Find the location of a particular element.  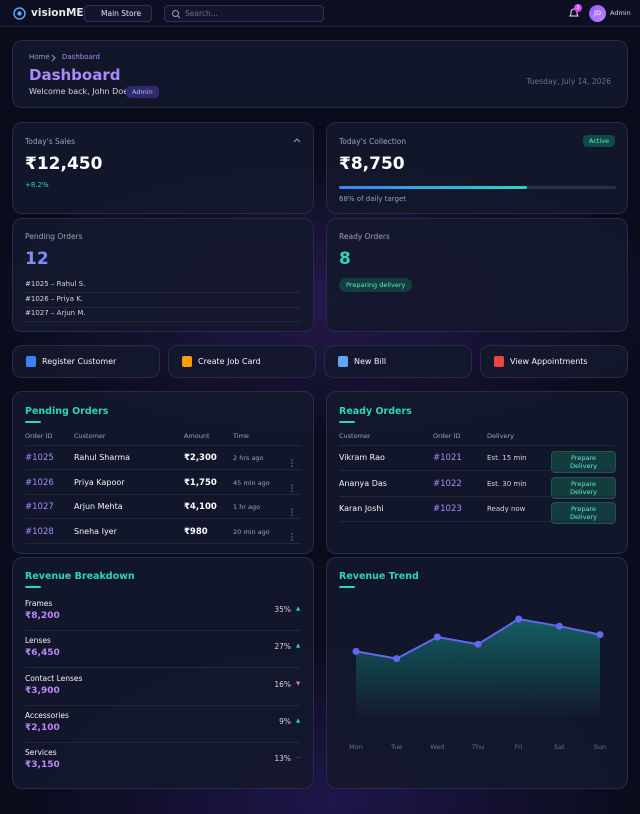

table-cell: #1023 is located at coordinates (447, 509).